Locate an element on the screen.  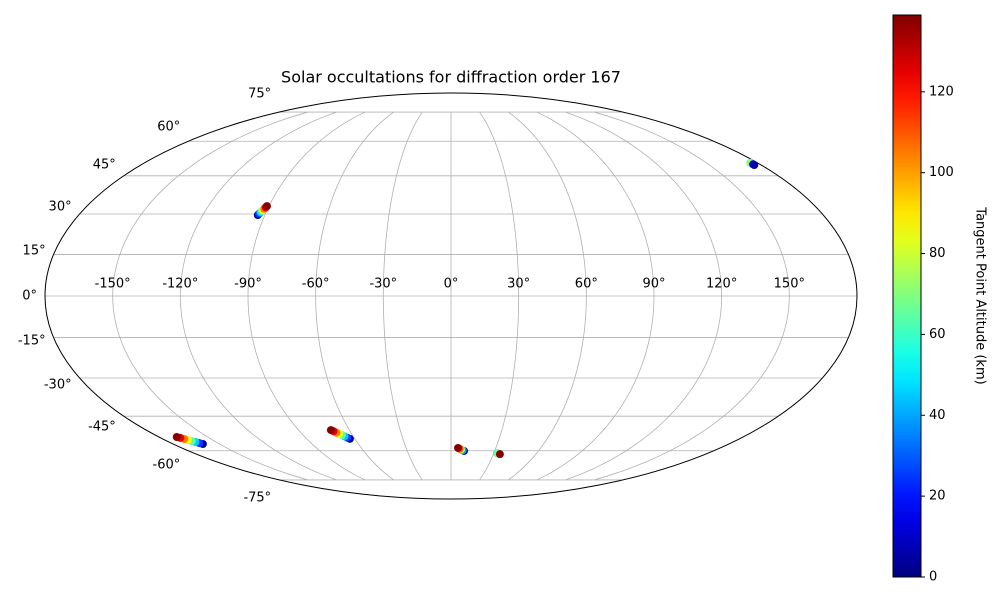
x-tick-label: -150° is located at coordinates (113, 284).